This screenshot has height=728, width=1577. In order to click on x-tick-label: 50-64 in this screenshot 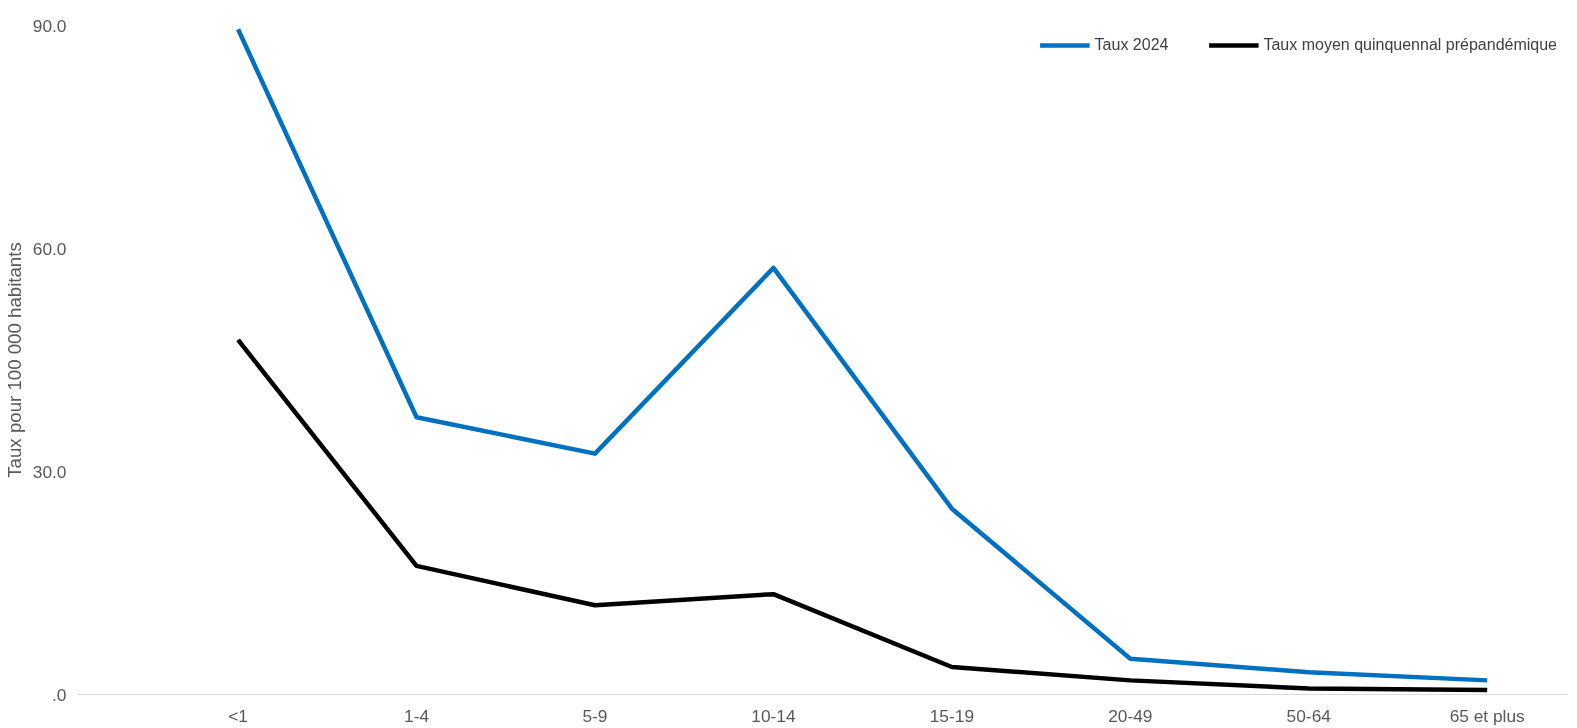, I will do `click(1309, 715)`.